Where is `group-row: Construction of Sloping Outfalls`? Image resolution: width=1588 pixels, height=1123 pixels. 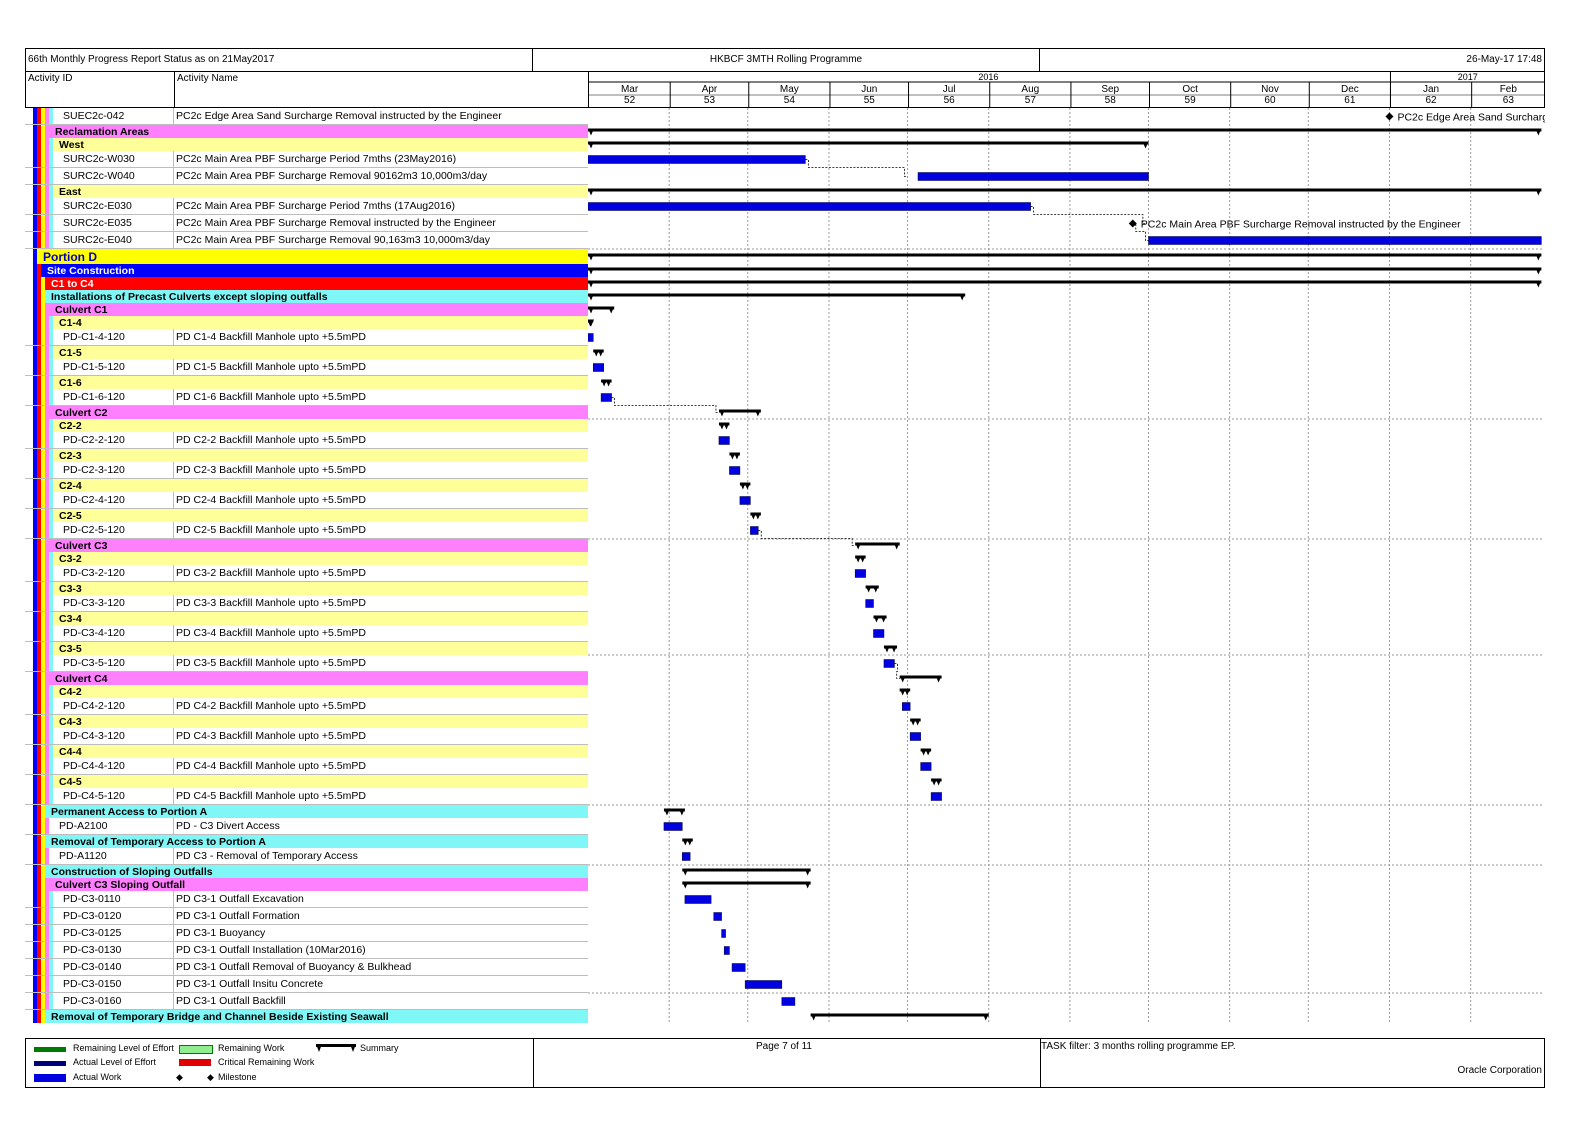
group-row: Construction of Sloping Outfalls is located at coordinates (306, 871).